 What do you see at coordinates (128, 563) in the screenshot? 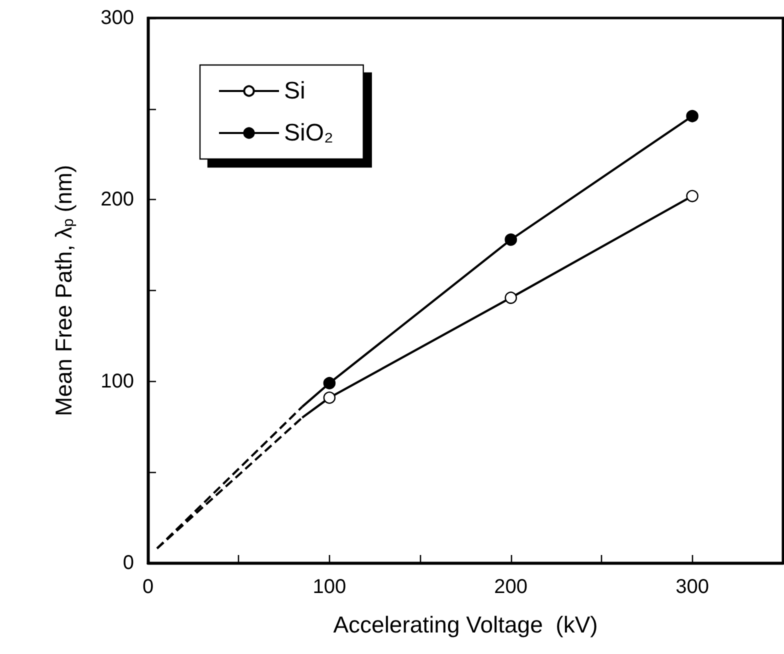
I see `y-tick-label: 0` at bounding box center [128, 563].